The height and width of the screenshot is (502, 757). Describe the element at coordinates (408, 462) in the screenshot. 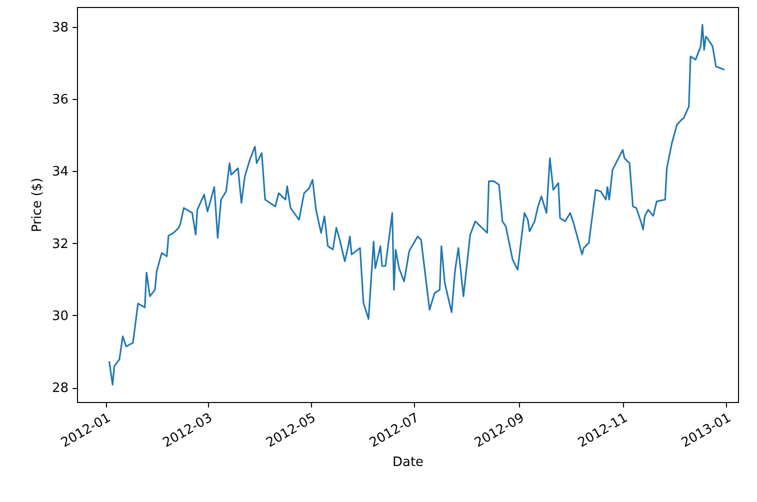

I see `x-axis-title: Date` at that location.